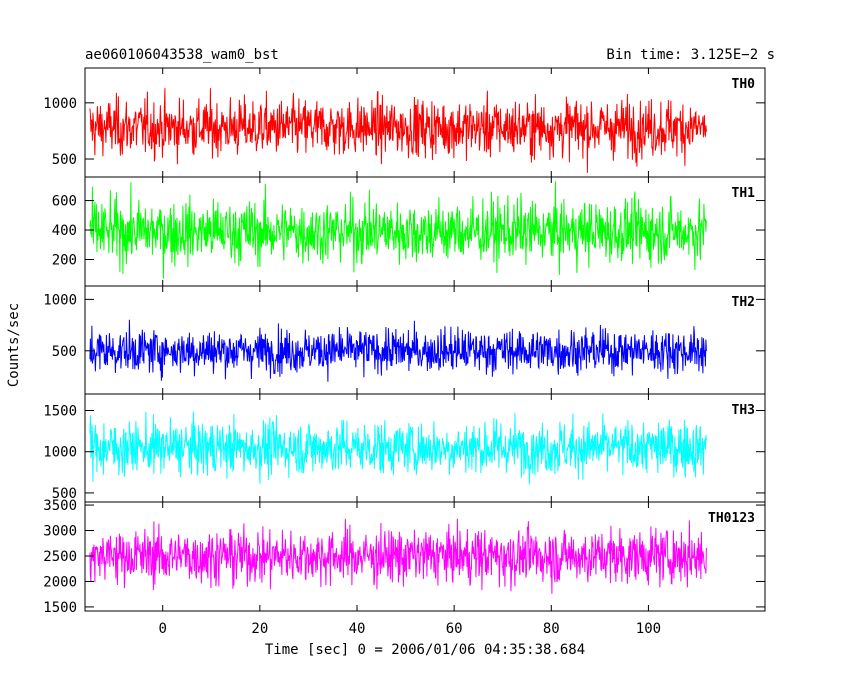 Image resolution: width=850 pixels, height=680 pixels. I want to click on panel-label-th0123: TH0123, so click(731, 518).